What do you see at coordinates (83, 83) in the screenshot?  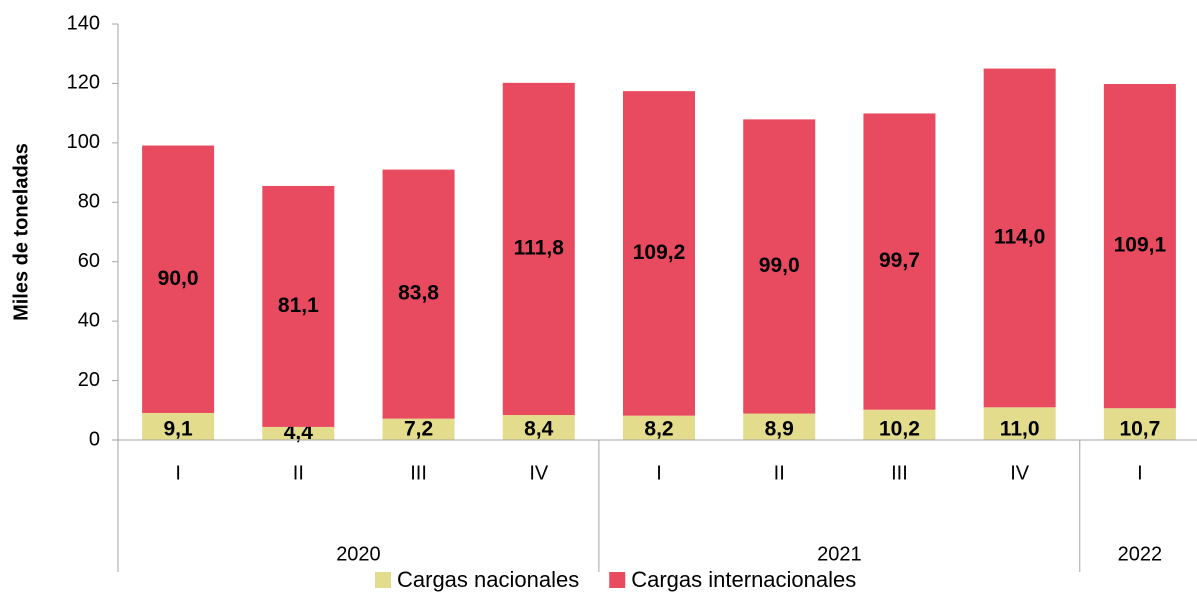 I see `y-tick-label: 120` at bounding box center [83, 83].